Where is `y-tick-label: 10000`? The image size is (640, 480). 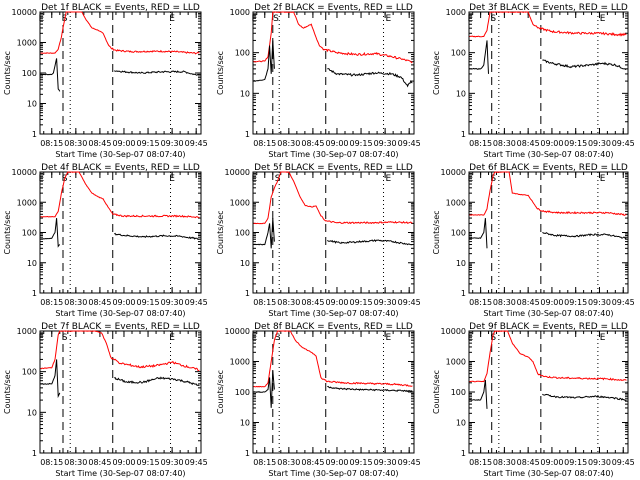
y-tick-label: 10000 is located at coordinates (453, 331).